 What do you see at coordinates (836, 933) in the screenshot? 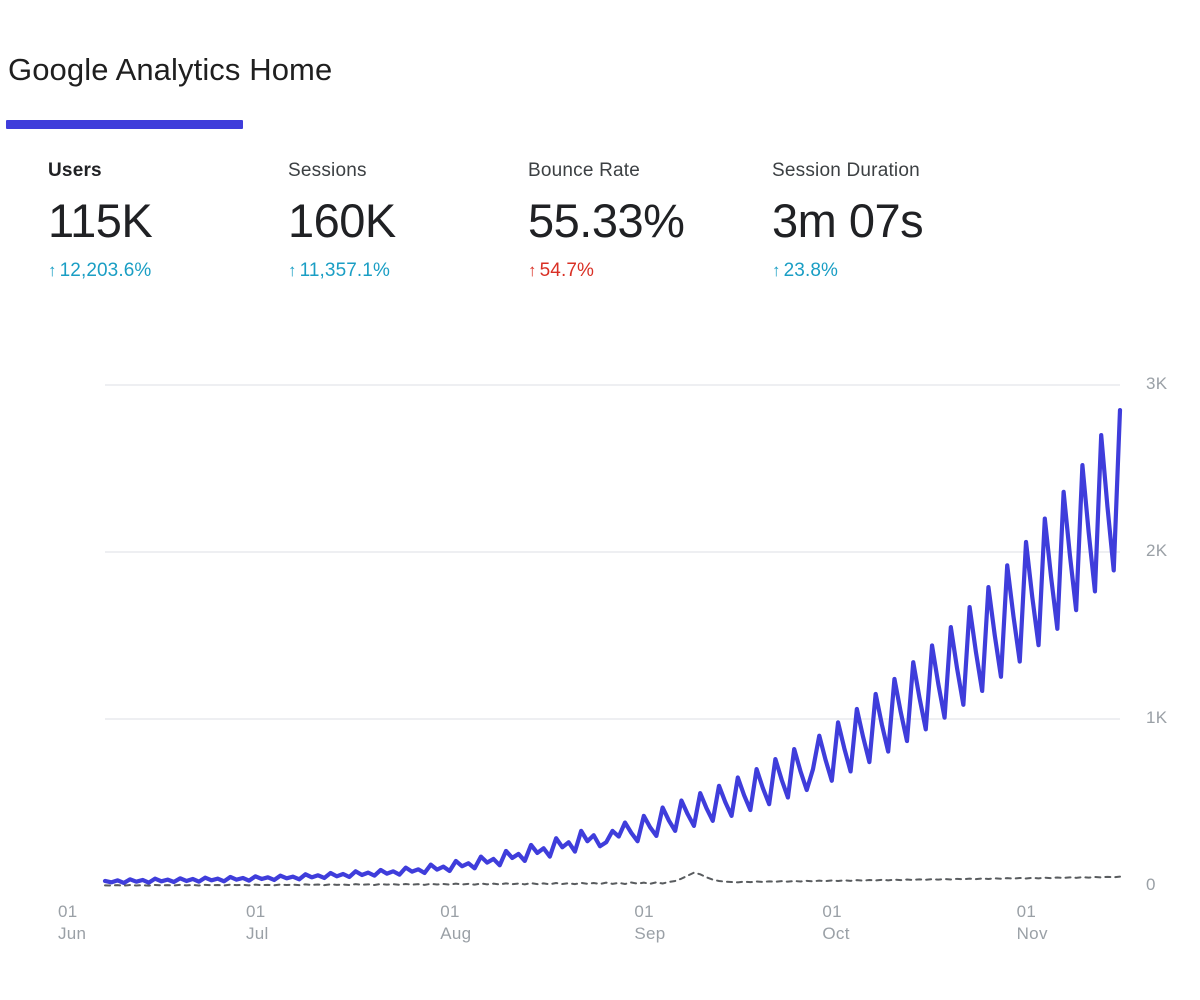
I see `x-tick-month: Oct` at bounding box center [836, 933].